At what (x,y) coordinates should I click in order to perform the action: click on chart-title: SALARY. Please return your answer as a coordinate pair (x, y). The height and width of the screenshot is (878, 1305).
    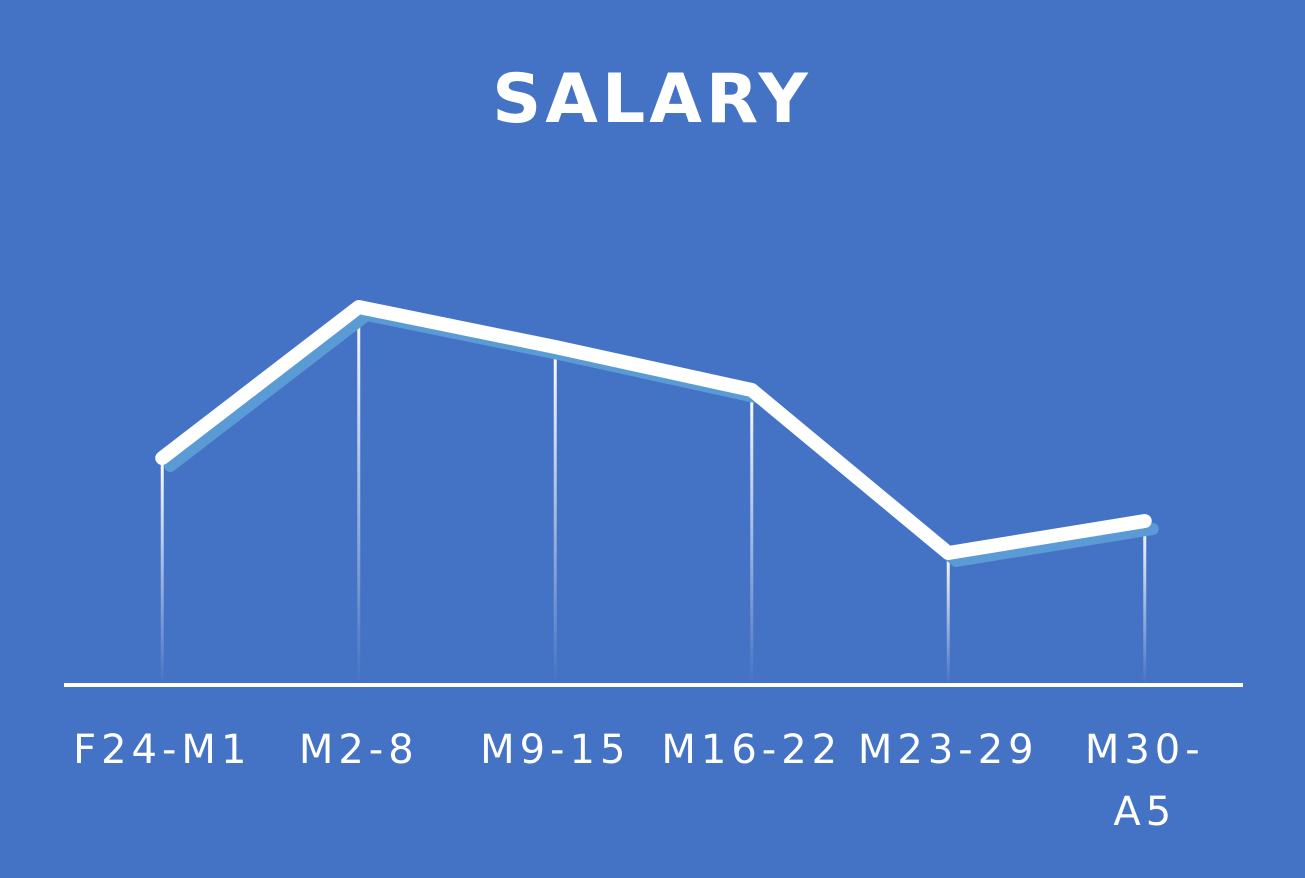
    Looking at the image, I should click on (651, 99).